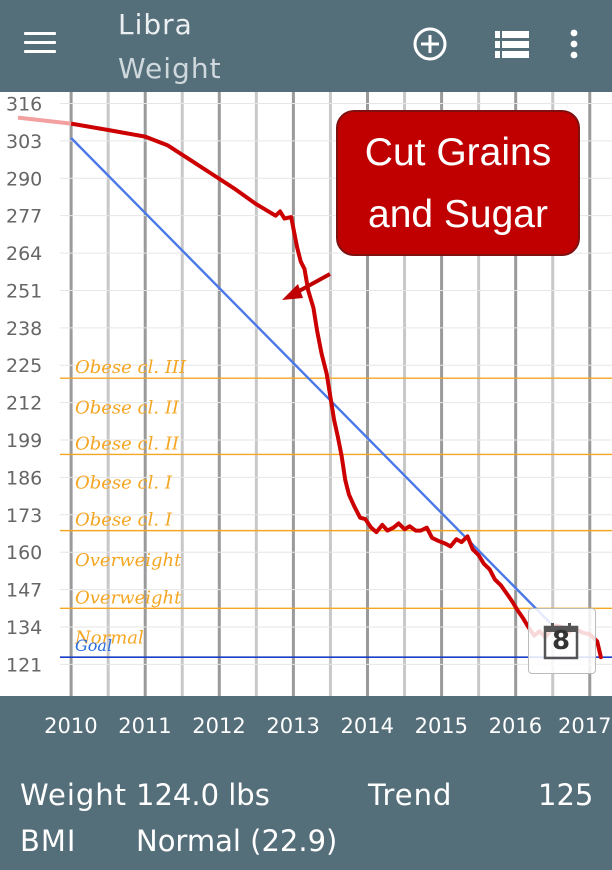 Image resolution: width=612 pixels, height=870 pixels. I want to click on weight-label: Weight, so click(74, 795).